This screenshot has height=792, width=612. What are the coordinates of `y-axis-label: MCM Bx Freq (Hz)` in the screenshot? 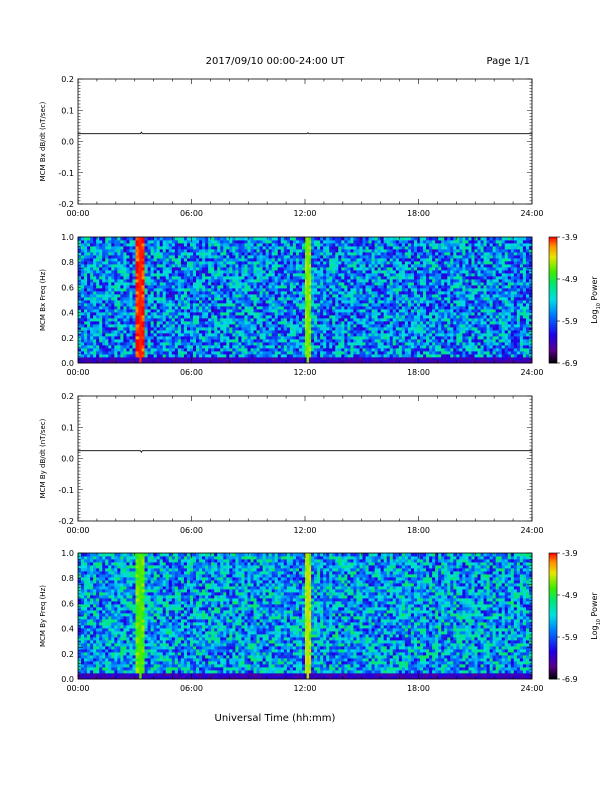 It's located at (43, 300).